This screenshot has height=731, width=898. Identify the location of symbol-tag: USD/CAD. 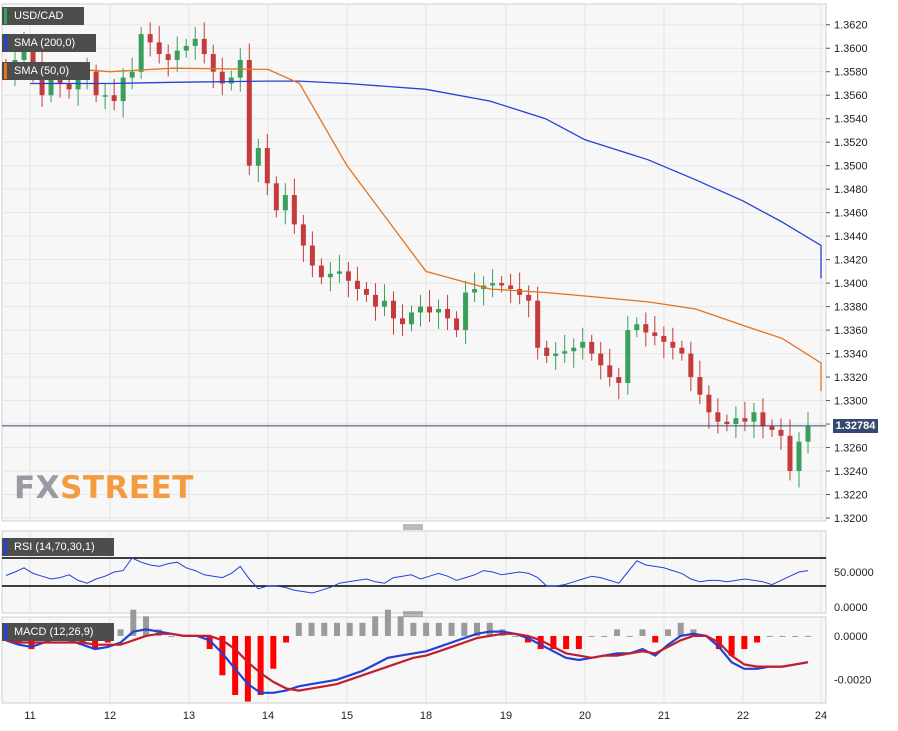
(43, 16).